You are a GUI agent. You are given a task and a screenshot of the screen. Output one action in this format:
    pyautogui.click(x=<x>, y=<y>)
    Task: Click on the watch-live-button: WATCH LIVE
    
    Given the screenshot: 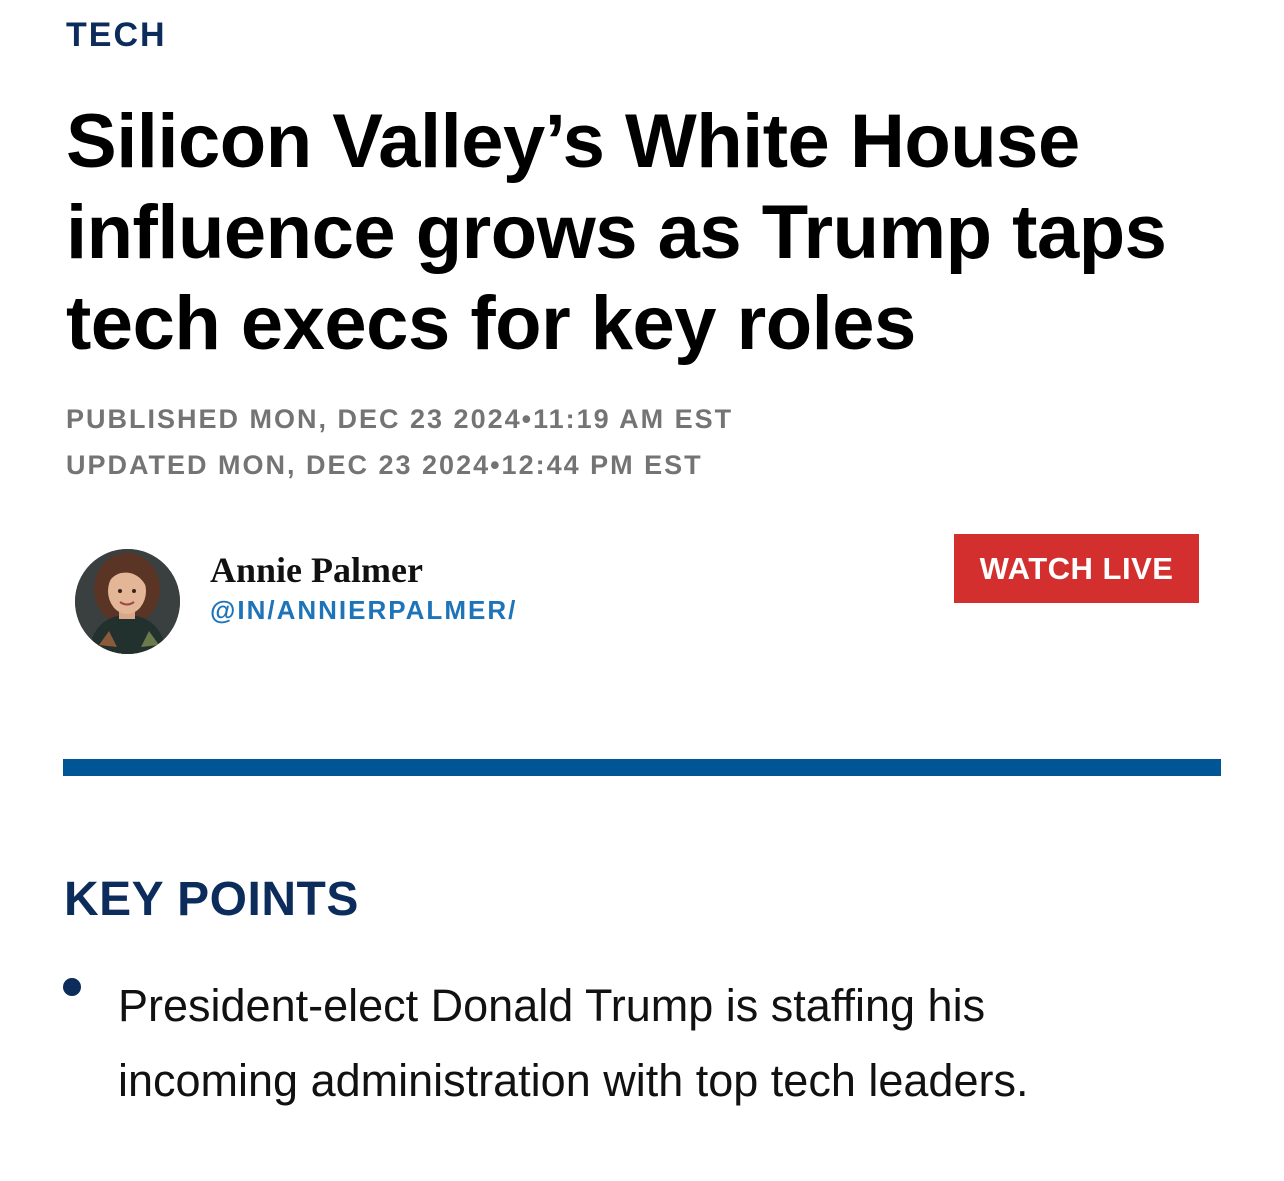 What is the action you would take?
    pyautogui.click(x=1076, y=568)
    